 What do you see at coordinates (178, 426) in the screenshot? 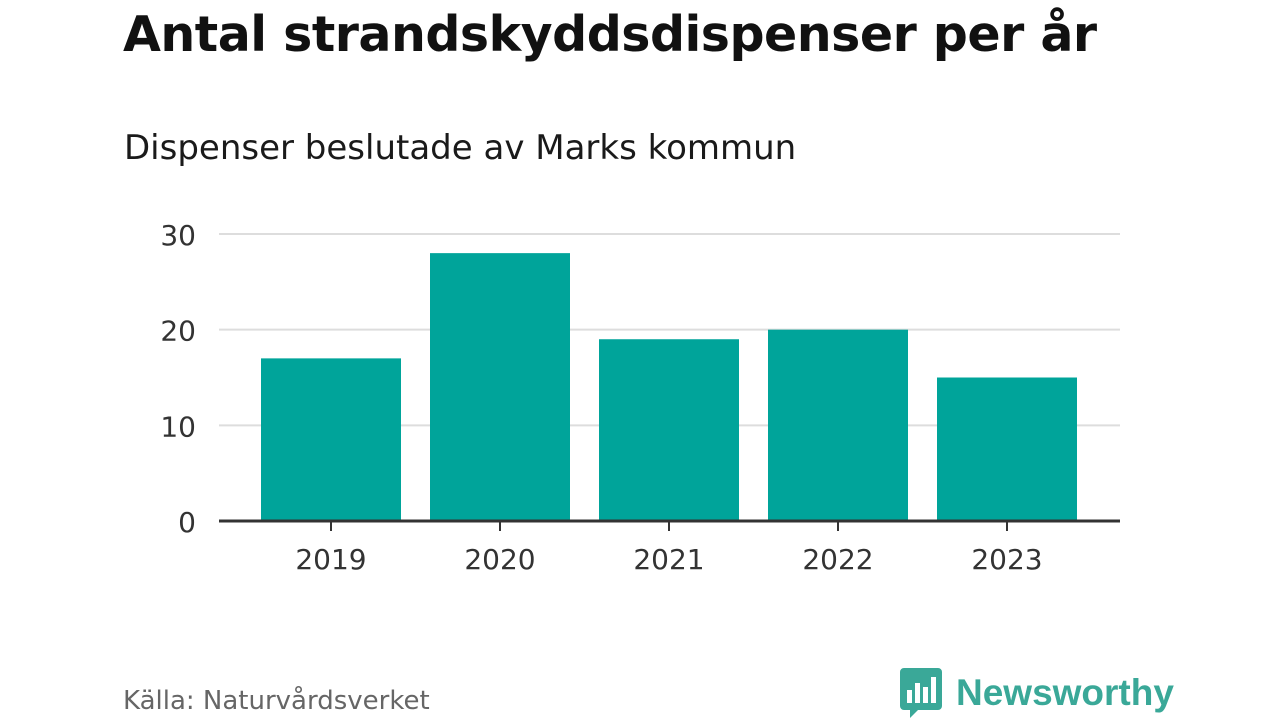
I see `y-tick-label: 10` at bounding box center [178, 426].